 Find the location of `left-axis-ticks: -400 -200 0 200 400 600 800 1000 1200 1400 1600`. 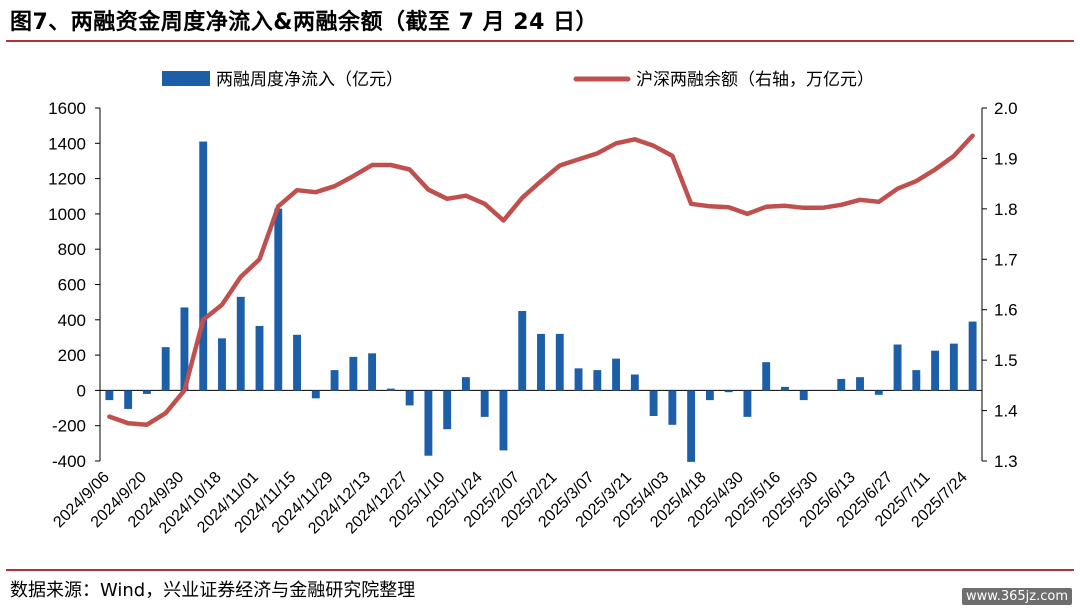

left-axis-ticks: -400 -200 0 200 400 600 800 1000 1200 1400 1600 is located at coordinates (74, 285).